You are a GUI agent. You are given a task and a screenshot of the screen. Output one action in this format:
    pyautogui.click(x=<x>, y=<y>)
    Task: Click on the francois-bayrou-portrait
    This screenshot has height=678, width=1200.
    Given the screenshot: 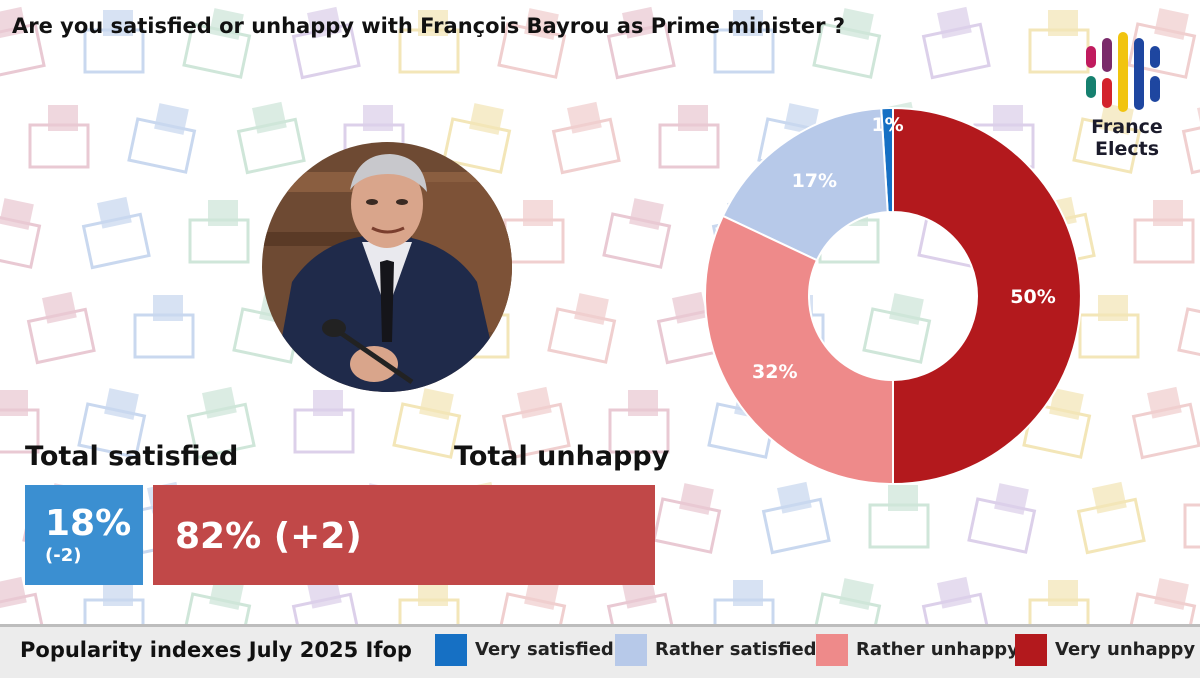 What is the action you would take?
    pyautogui.click(x=387, y=267)
    